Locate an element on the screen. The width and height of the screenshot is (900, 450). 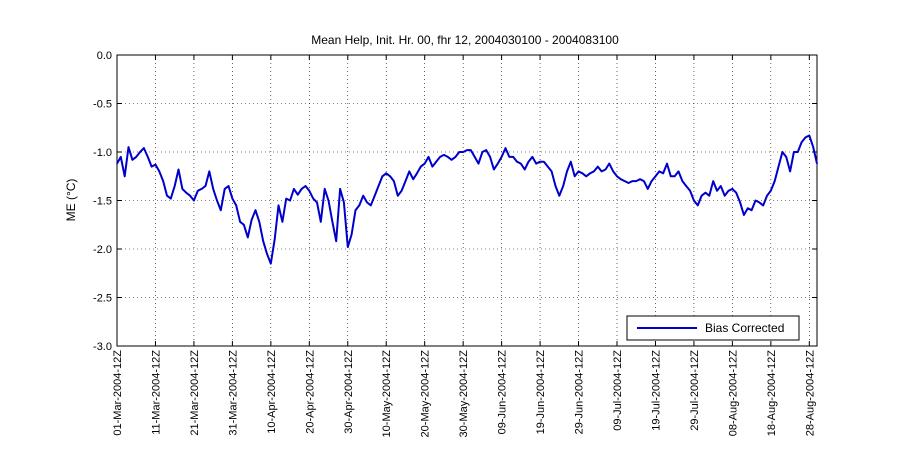
x-tick-label: 09-Jun-2004-12Z is located at coordinates (503, 392).